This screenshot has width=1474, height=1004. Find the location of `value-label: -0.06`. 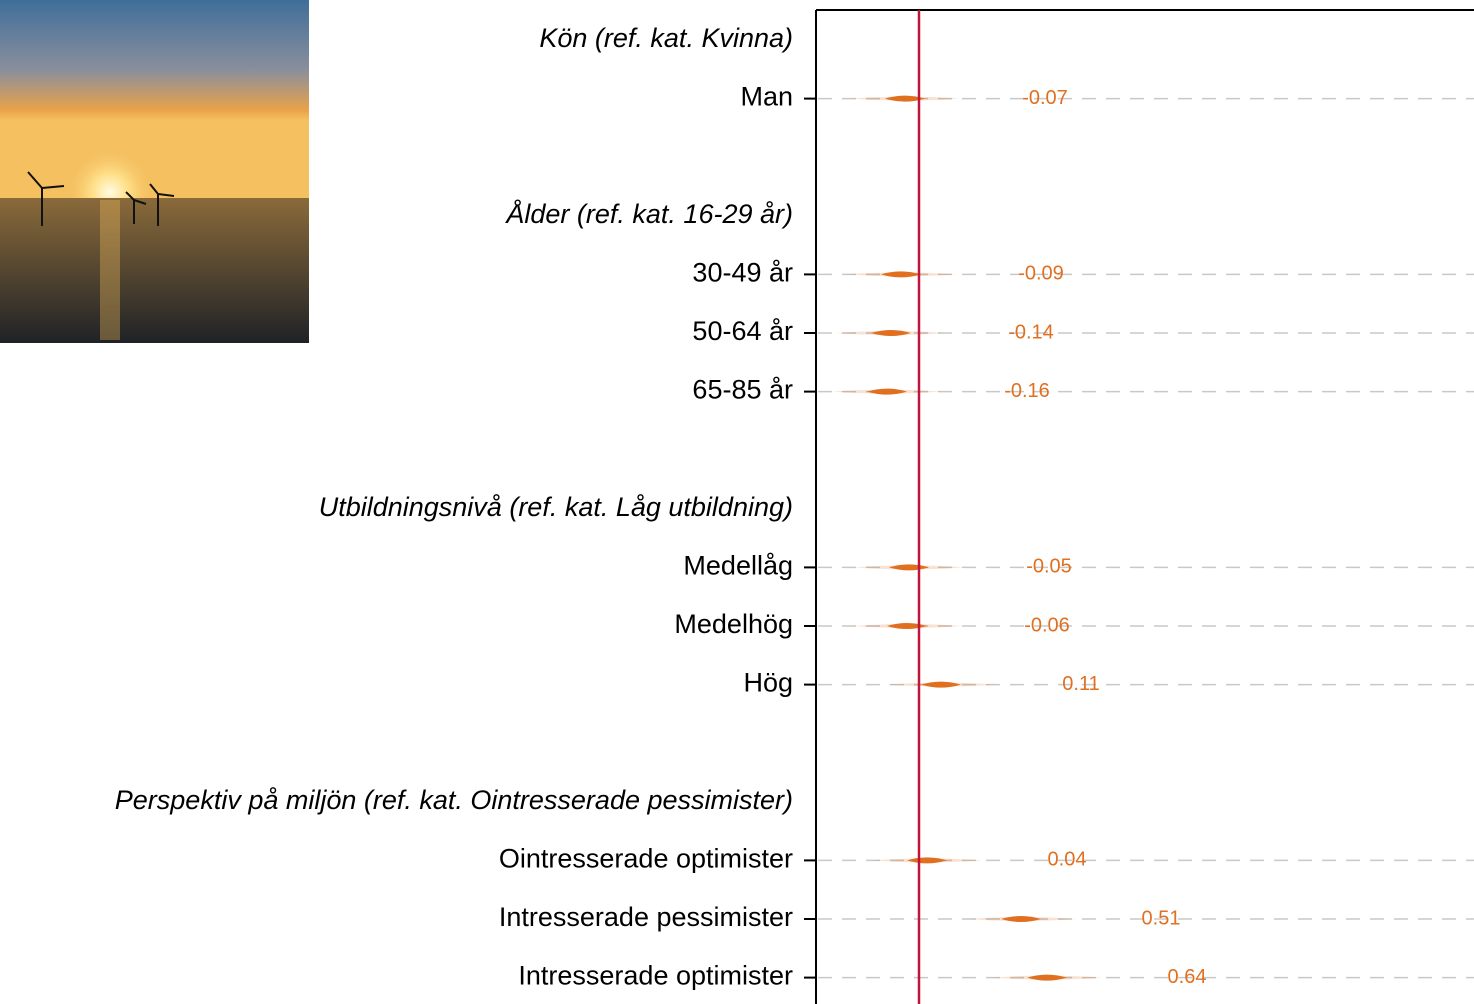

value-label: -0.06 is located at coordinates (1047, 625).